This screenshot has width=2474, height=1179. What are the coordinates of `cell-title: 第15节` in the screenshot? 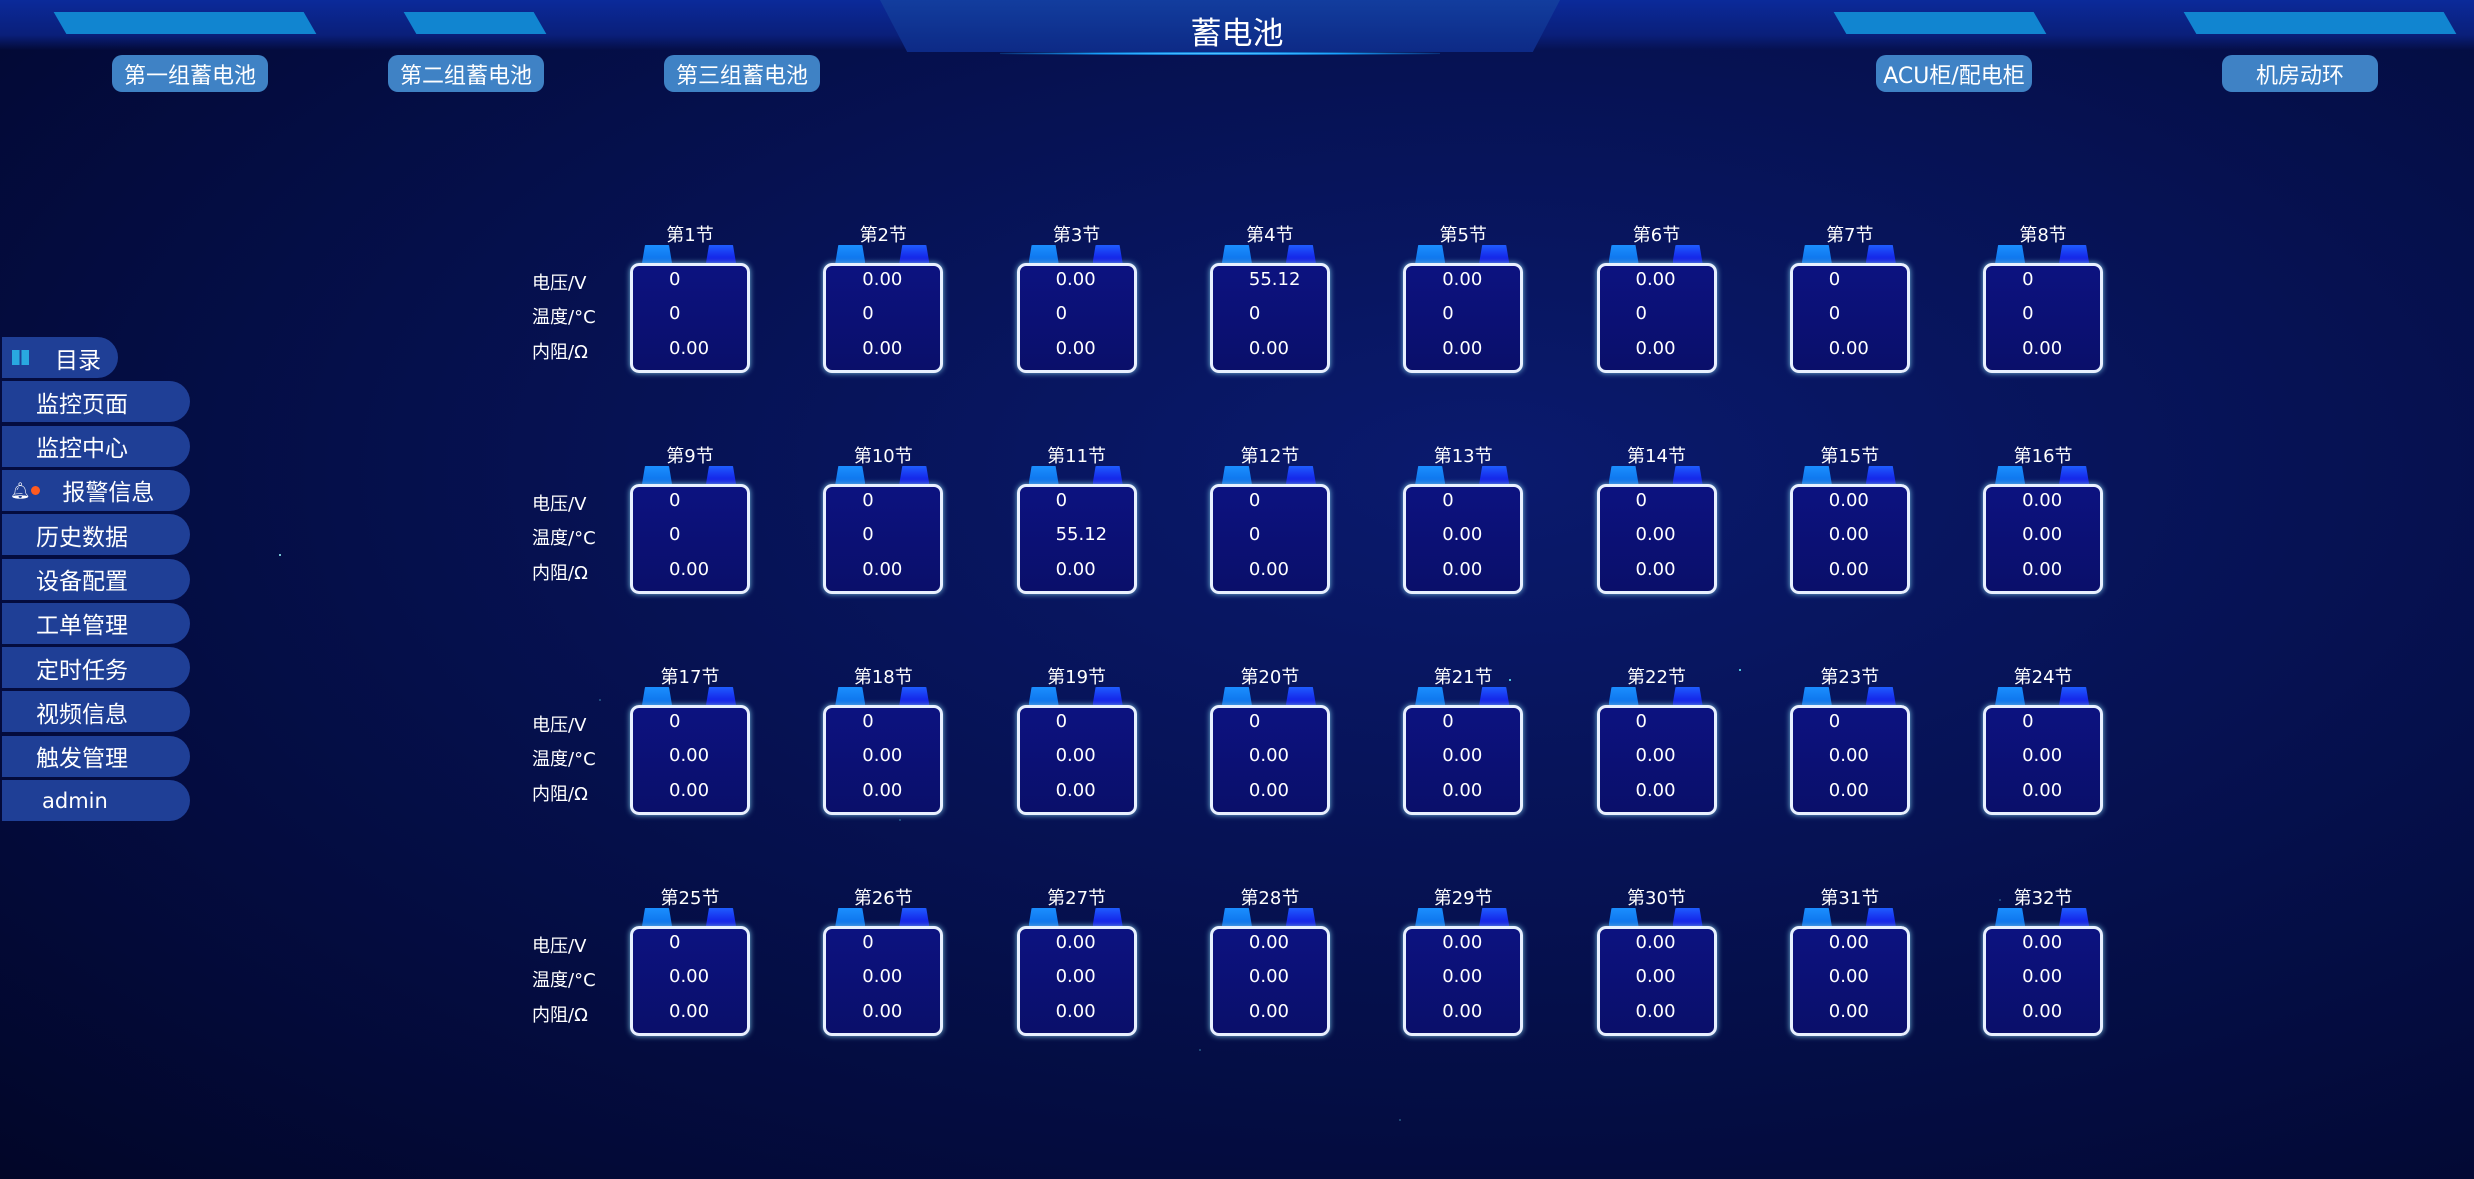 It's located at (1850, 456).